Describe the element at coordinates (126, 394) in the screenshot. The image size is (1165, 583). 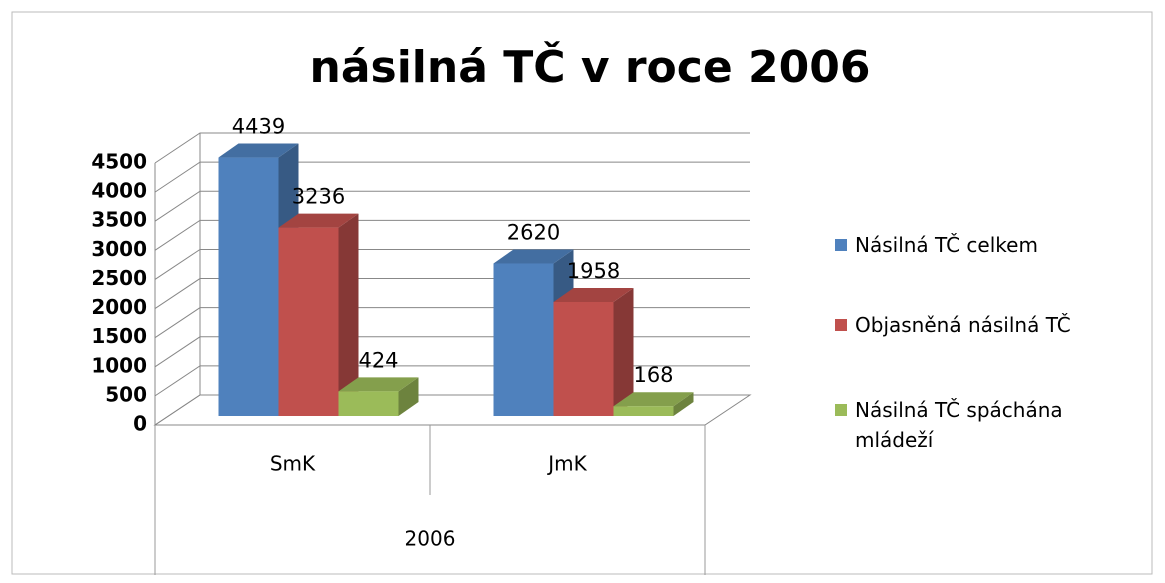
I see `y-tick-label: 500` at that location.